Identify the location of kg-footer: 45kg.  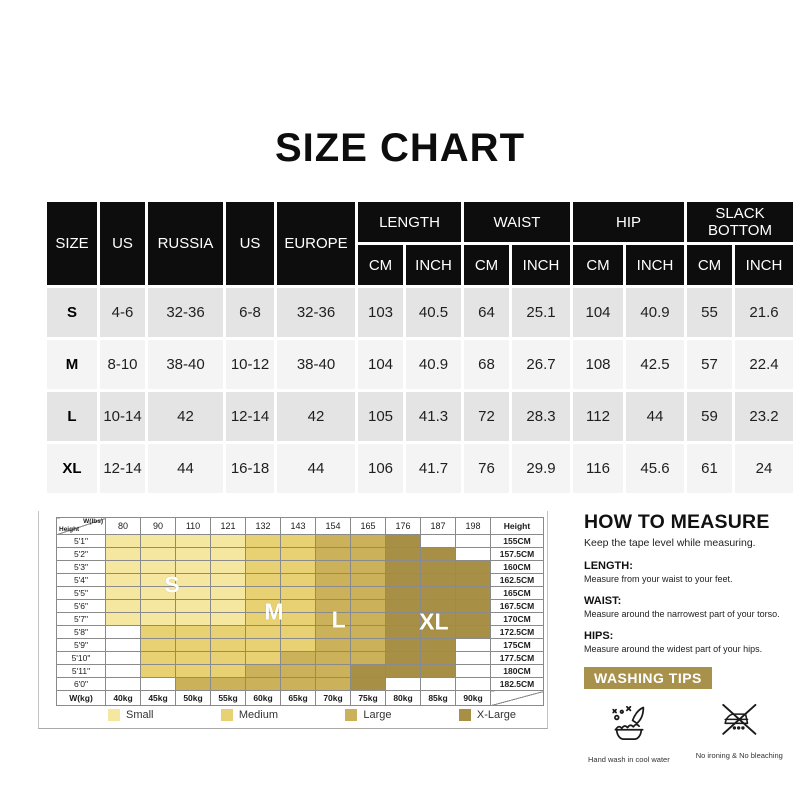
(158, 698).